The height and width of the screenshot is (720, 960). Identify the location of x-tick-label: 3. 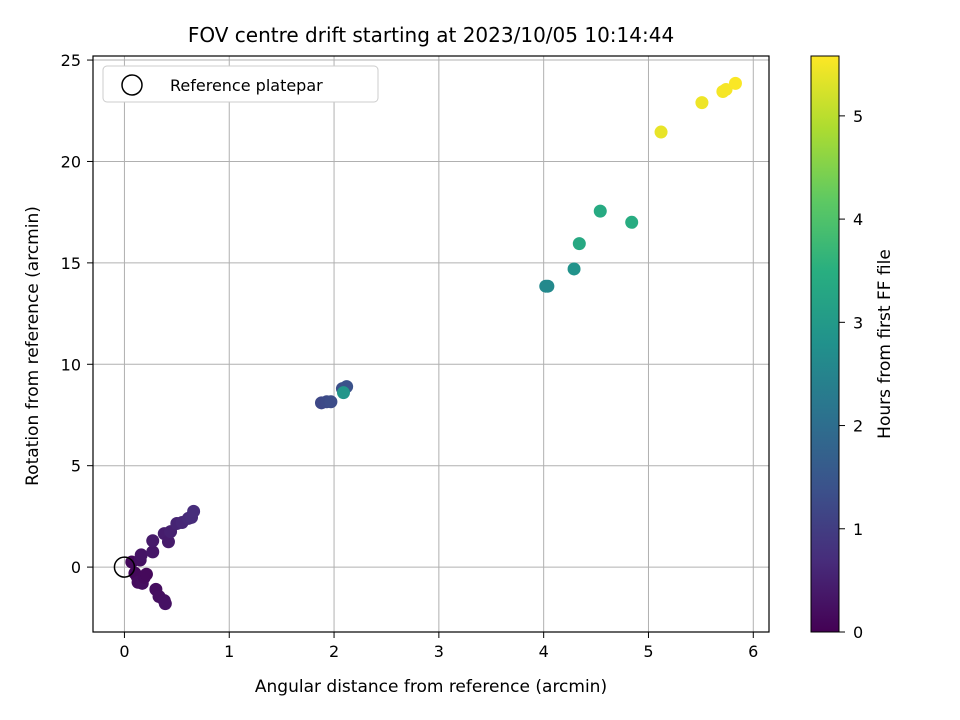
(439, 651).